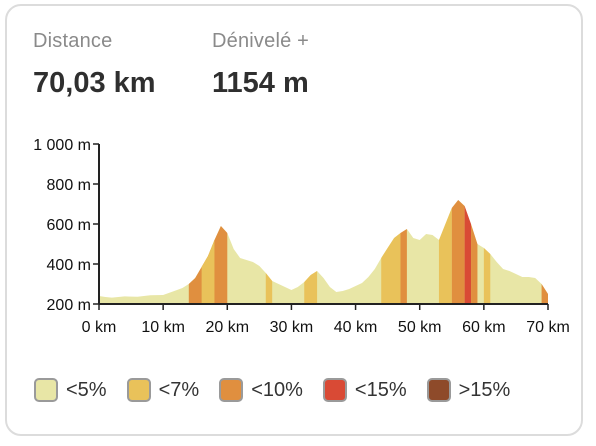 The image size is (596, 446). I want to click on legend-label: <10%, so click(277, 389).